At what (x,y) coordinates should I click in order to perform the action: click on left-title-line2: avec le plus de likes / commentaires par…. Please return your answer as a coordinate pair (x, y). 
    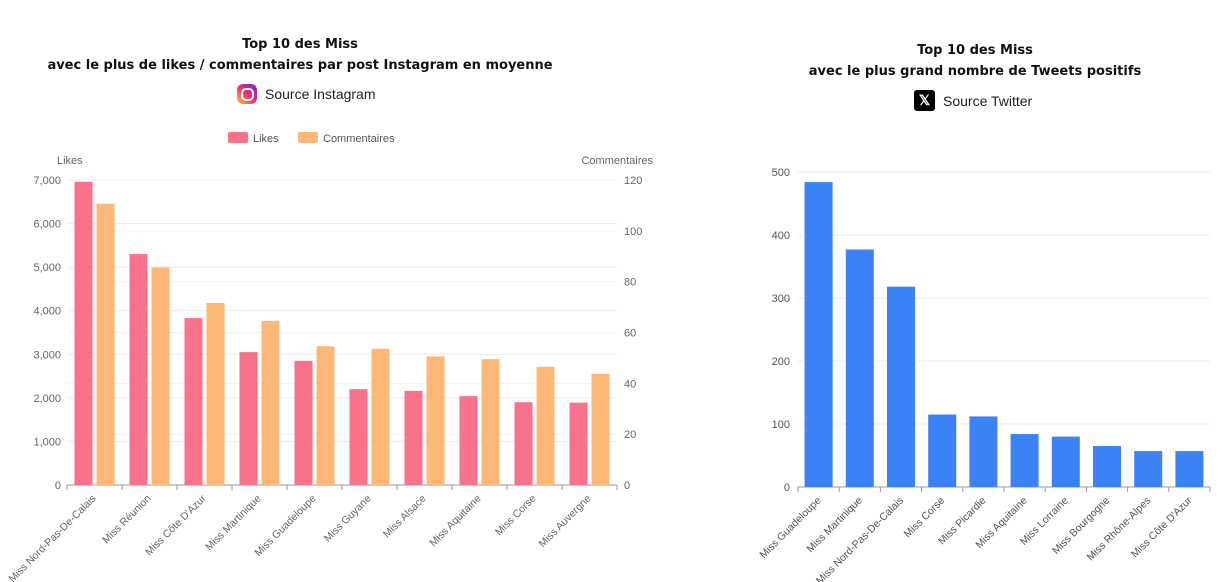
    Looking at the image, I should click on (300, 65).